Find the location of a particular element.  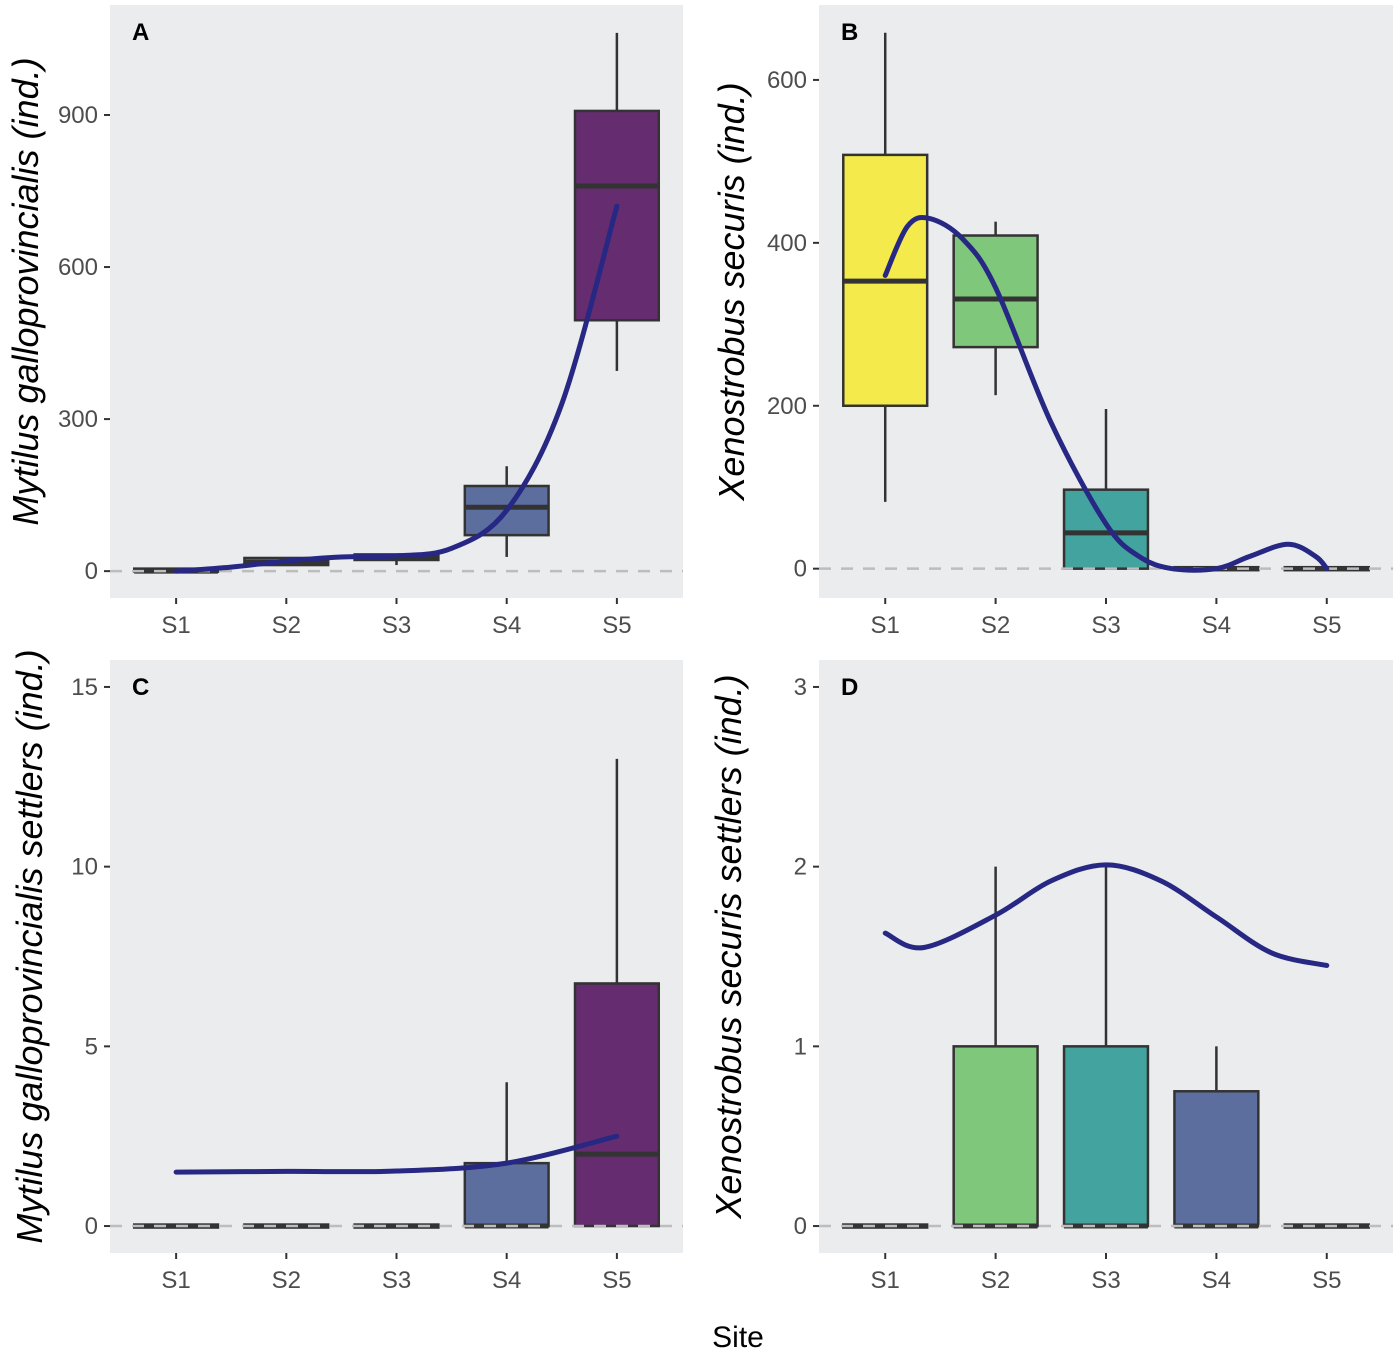

box-s1 is located at coordinates (885, 267).